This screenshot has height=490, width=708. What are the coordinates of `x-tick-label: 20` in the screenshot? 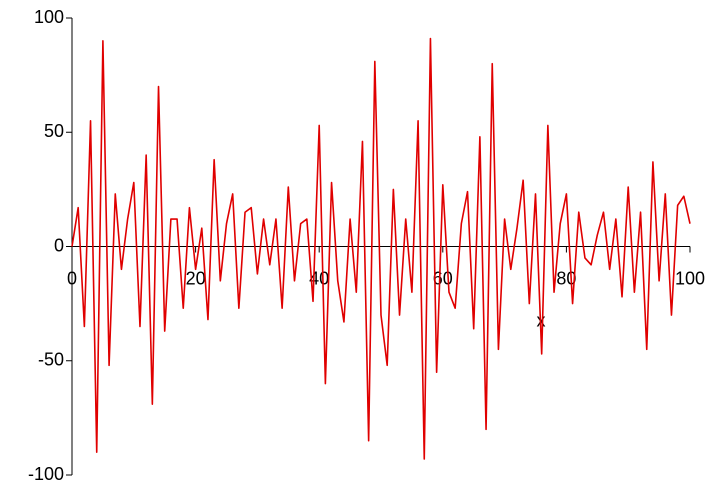 It's located at (196, 278).